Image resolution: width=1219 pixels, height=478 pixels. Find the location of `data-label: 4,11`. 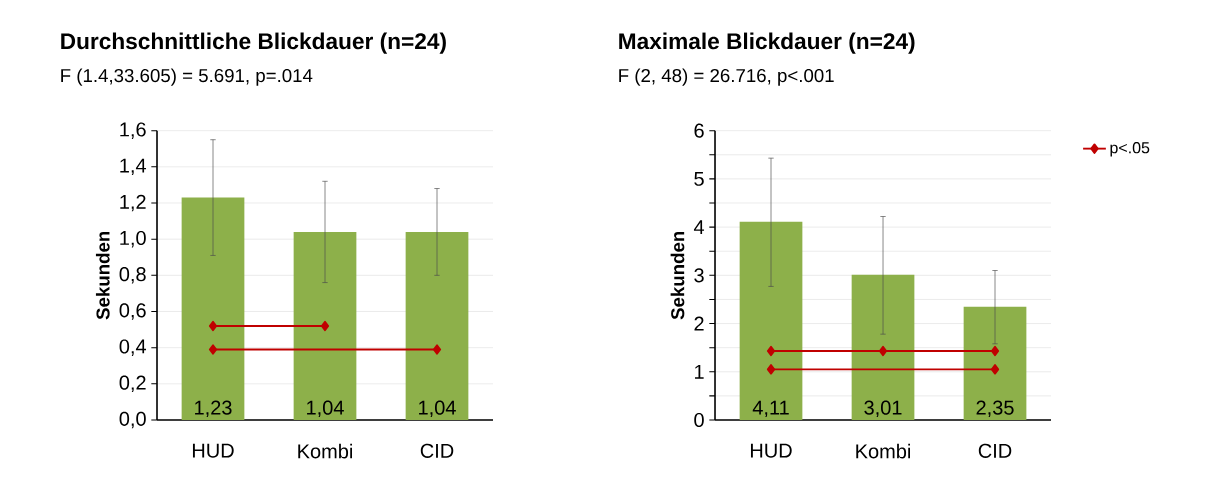

data-label: 4,11 is located at coordinates (770, 409).